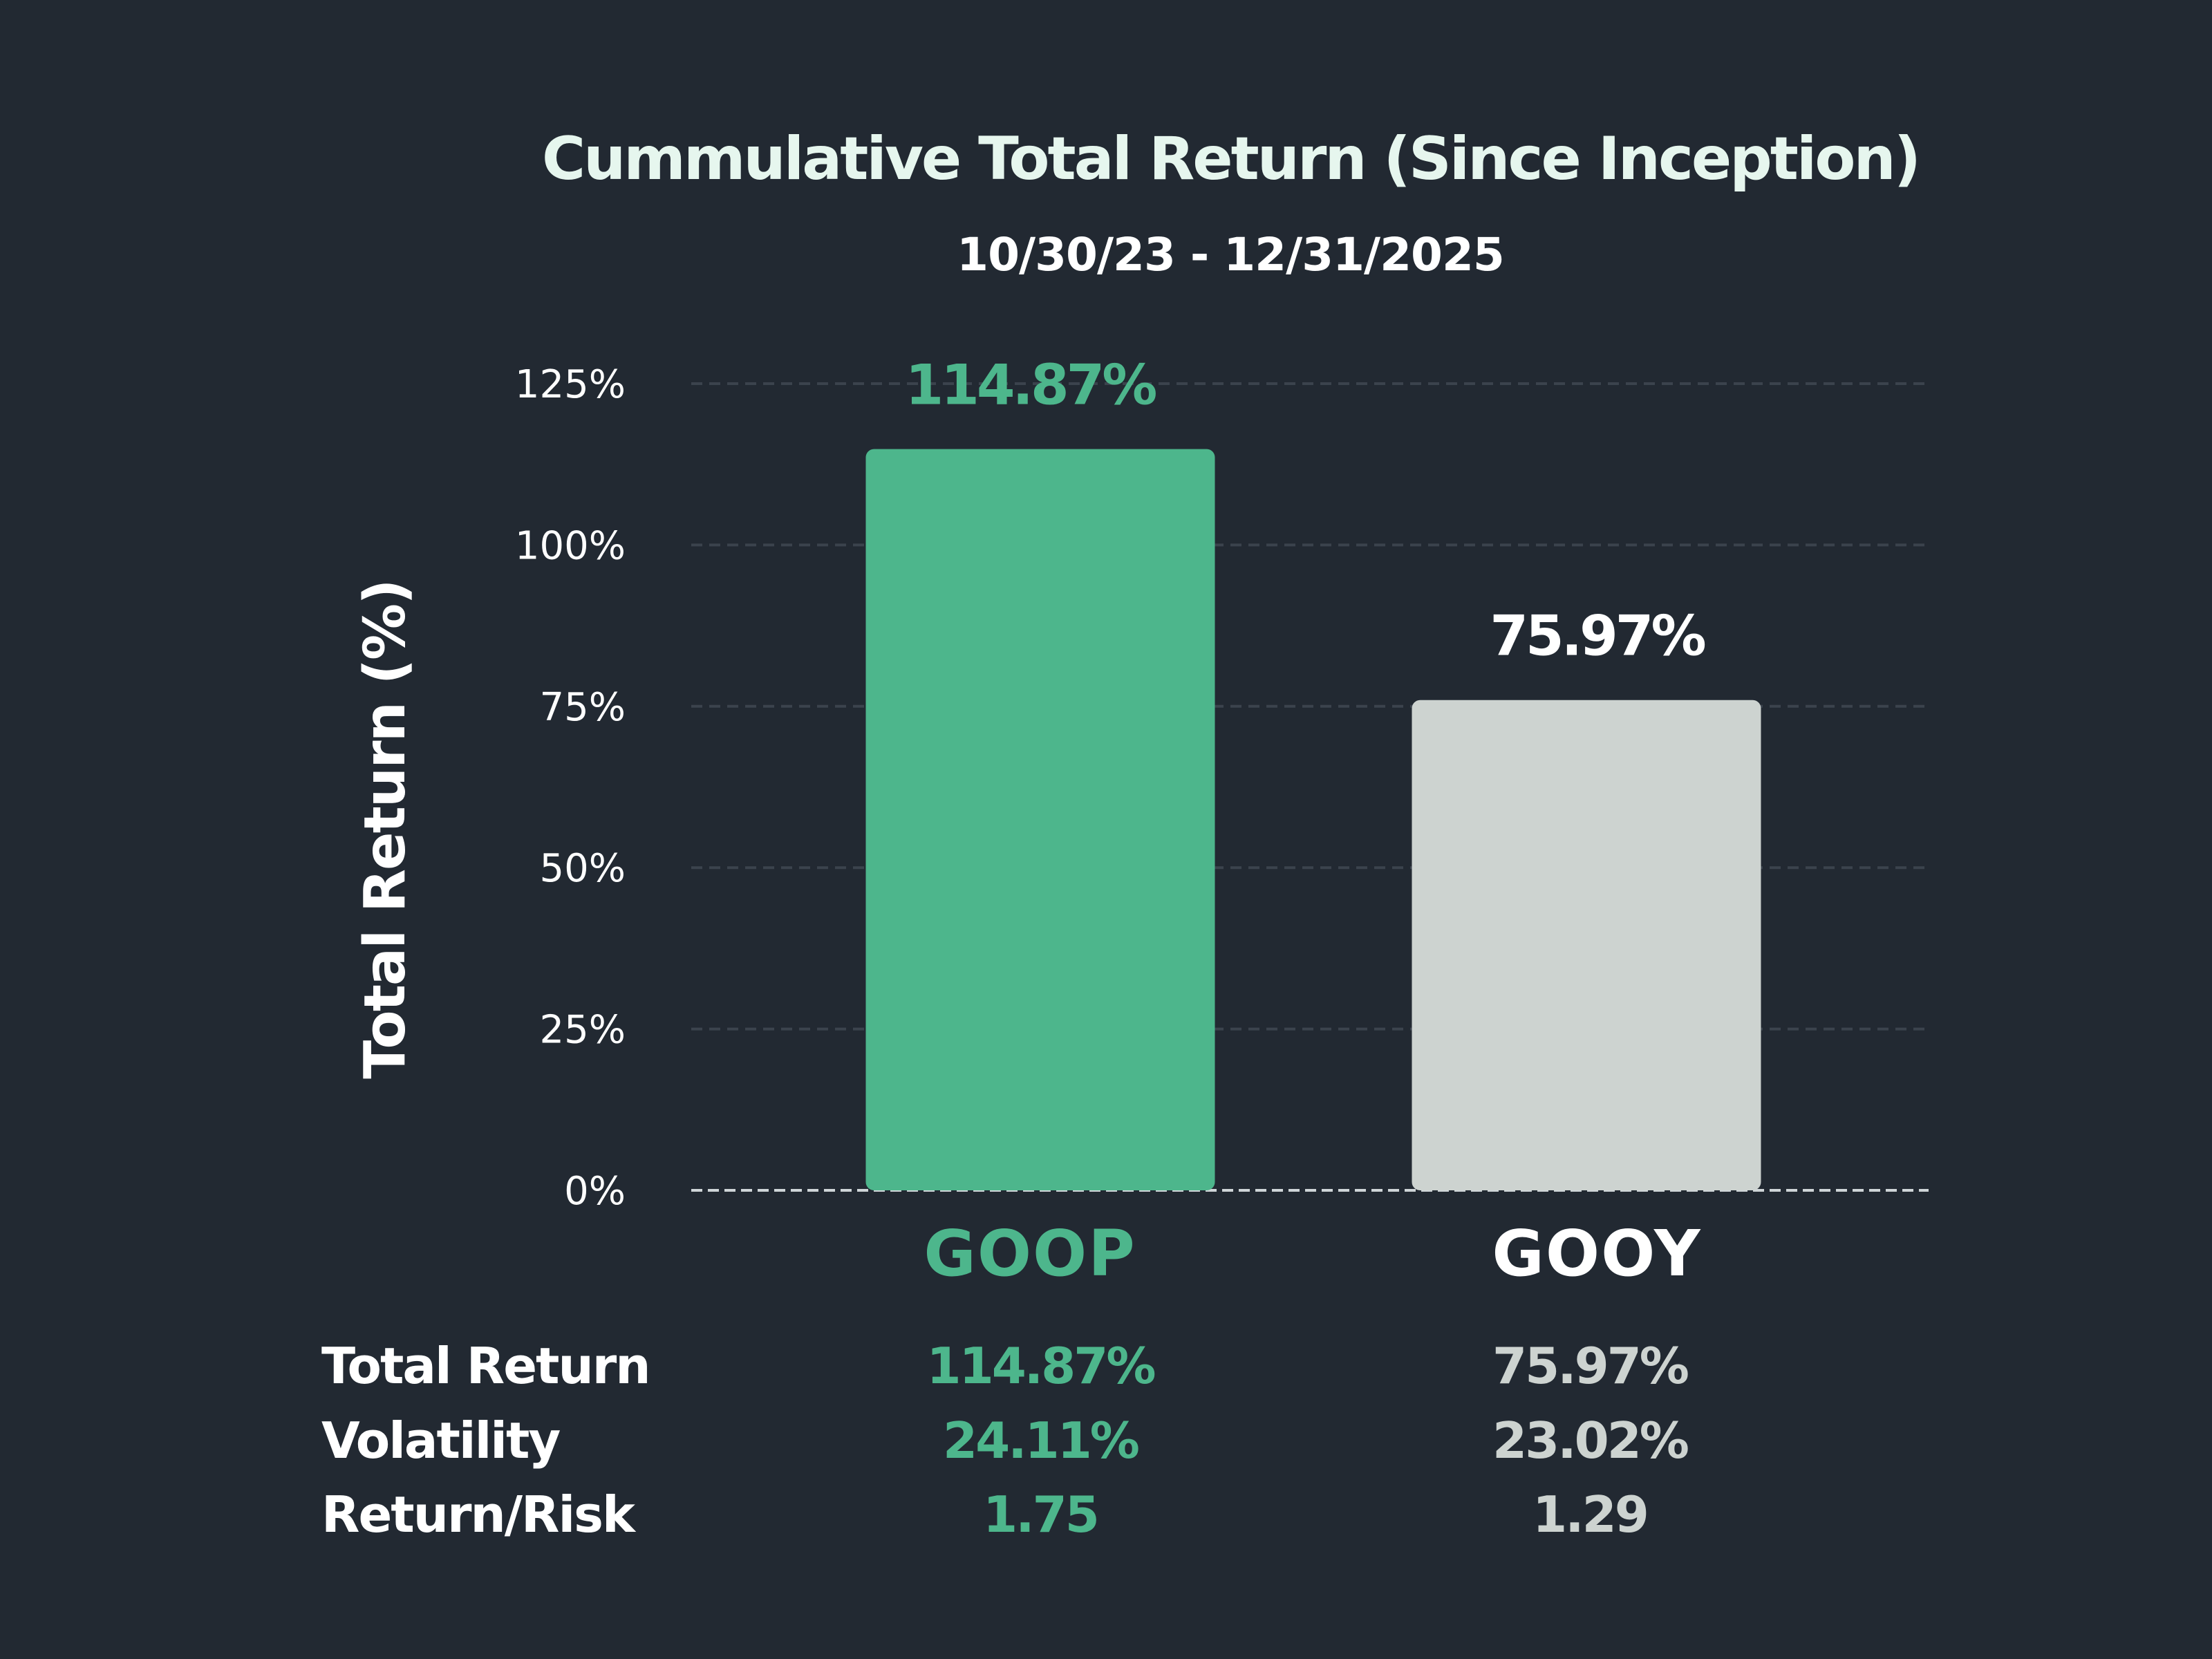 Image resolution: width=2212 pixels, height=1659 pixels. Describe the element at coordinates (441, 1441) in the screenshot. I see `stat-label-volatility: Volatility` at that location.